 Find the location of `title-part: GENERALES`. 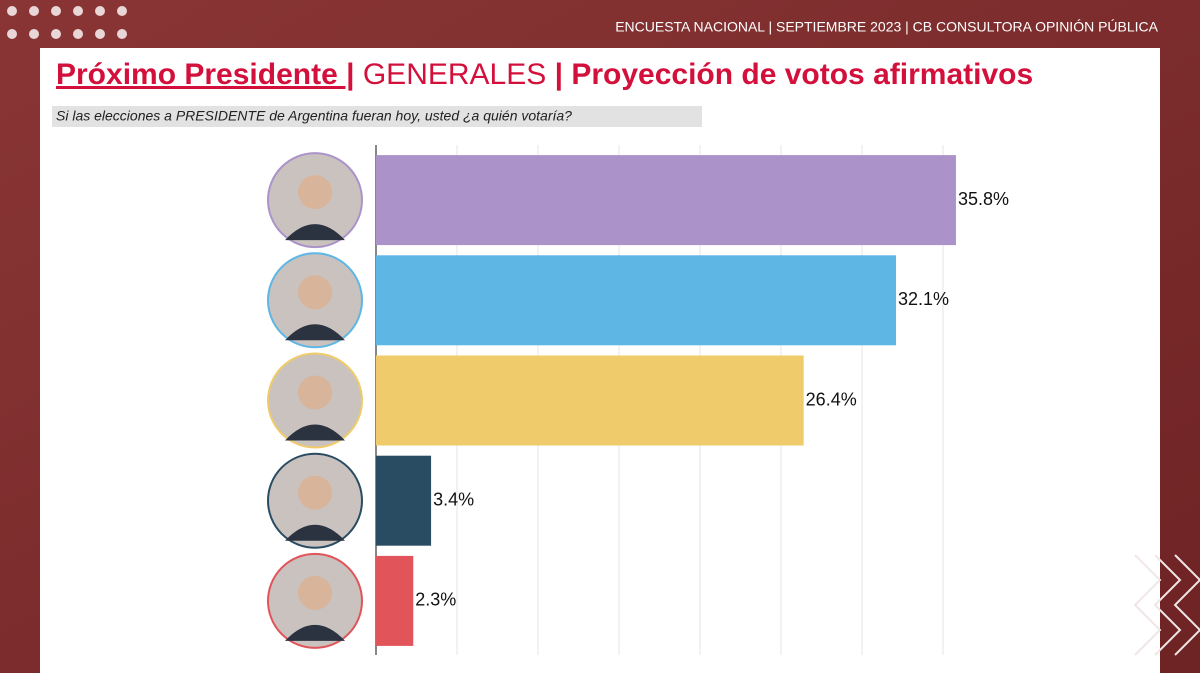

title-part: GENERALES is located at coordinates (454, 74).